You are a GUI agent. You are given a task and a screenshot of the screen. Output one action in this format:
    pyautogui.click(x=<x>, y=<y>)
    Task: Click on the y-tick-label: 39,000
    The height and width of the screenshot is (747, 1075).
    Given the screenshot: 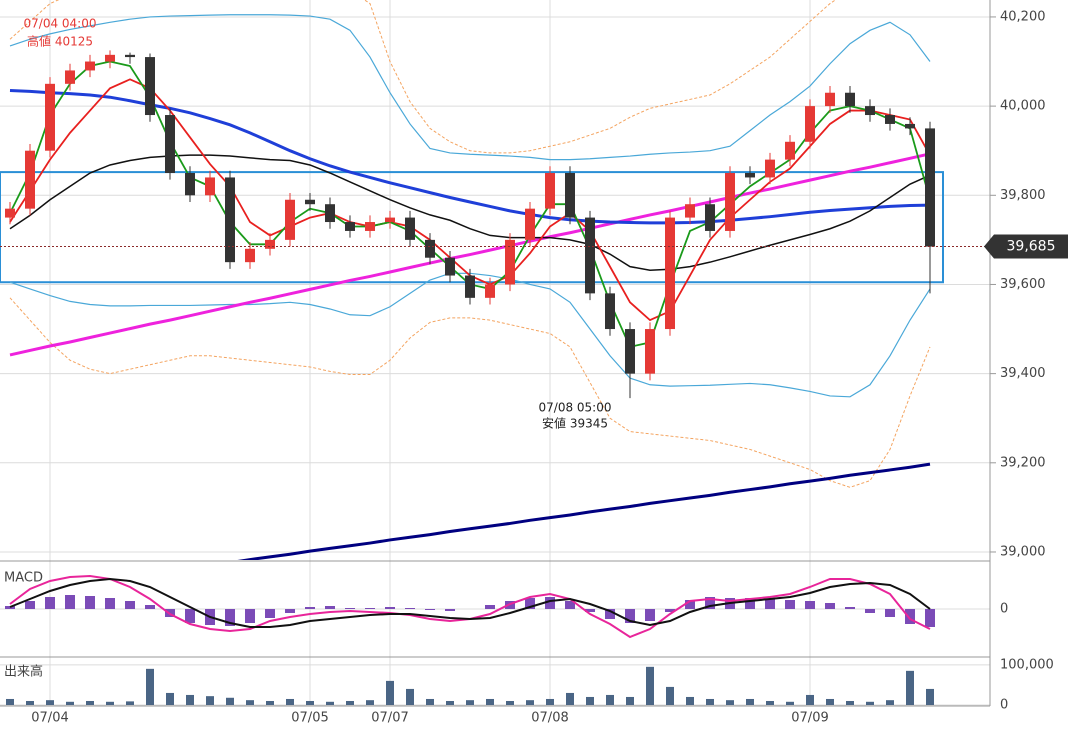 What is the action you would take?
    pyautogui.click(x=1023, y=551)
    